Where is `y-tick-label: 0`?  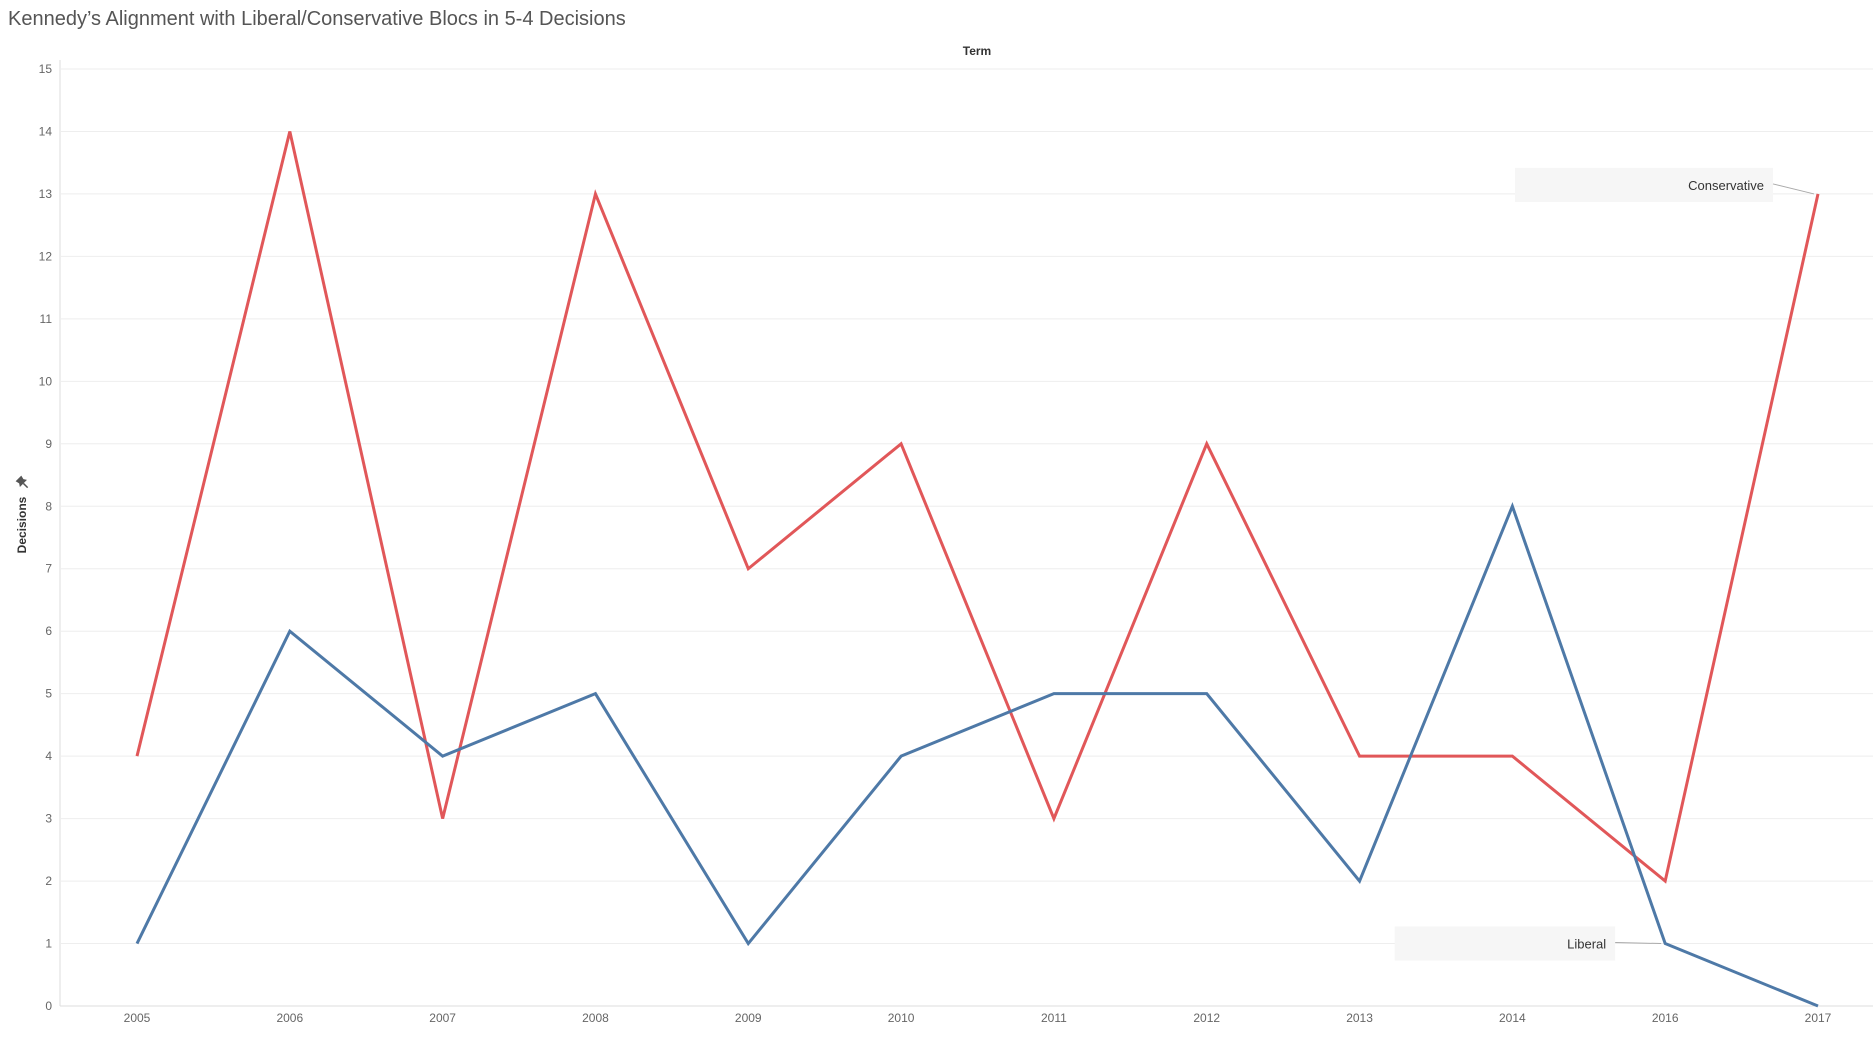
y-tick-label: 0 is located at coordinates (48, 1006).